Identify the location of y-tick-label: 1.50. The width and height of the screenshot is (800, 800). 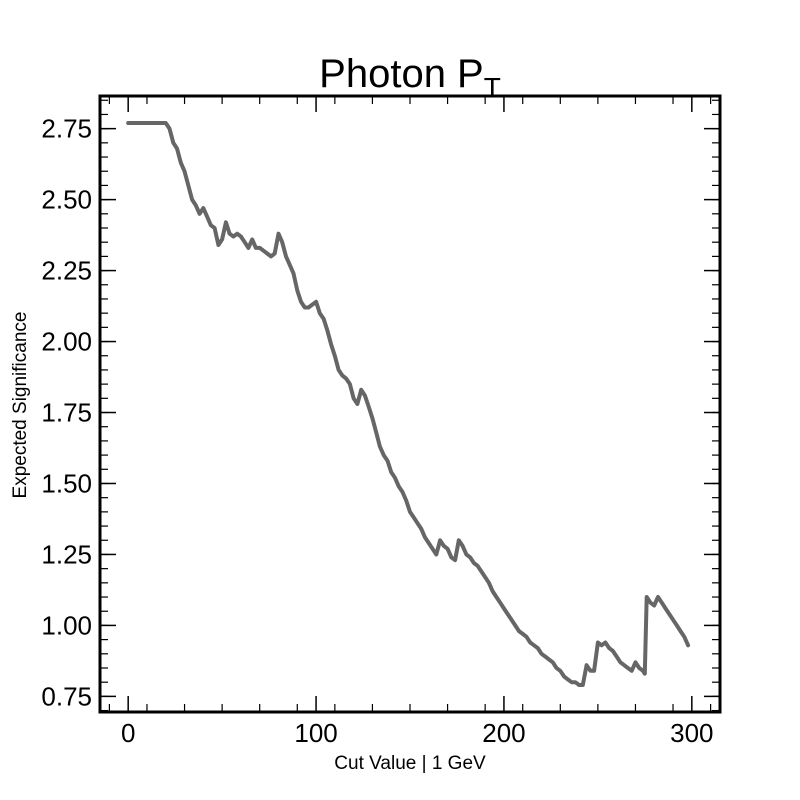
(66, 483).